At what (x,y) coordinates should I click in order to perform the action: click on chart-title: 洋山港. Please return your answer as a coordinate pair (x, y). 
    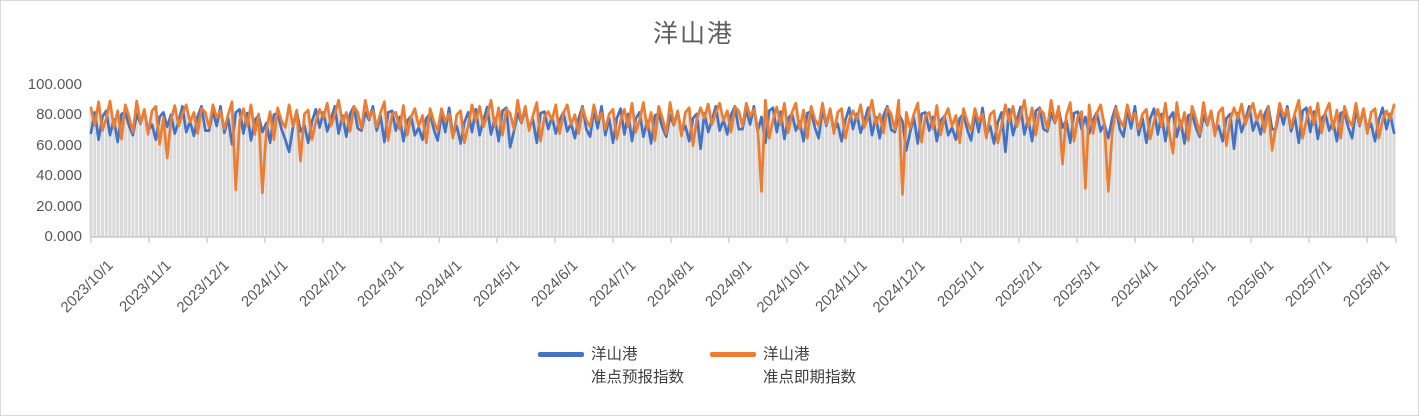
    Looking at the image, I should click on (693, 34).